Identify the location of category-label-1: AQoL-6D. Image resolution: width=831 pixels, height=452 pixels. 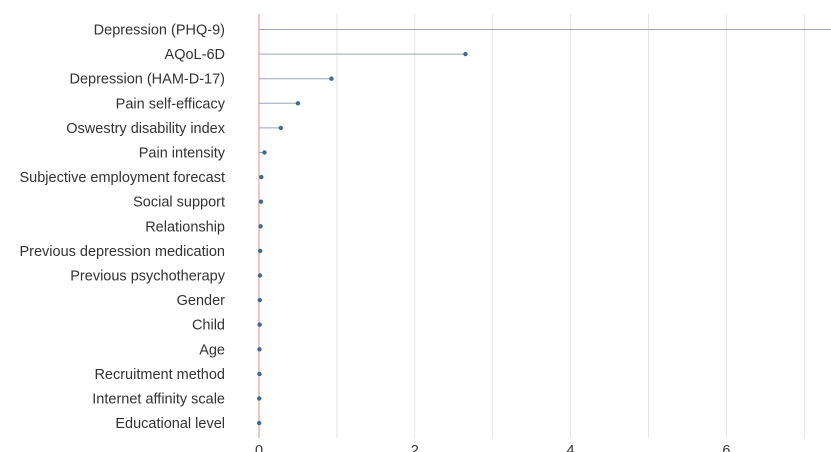
(195, 55).